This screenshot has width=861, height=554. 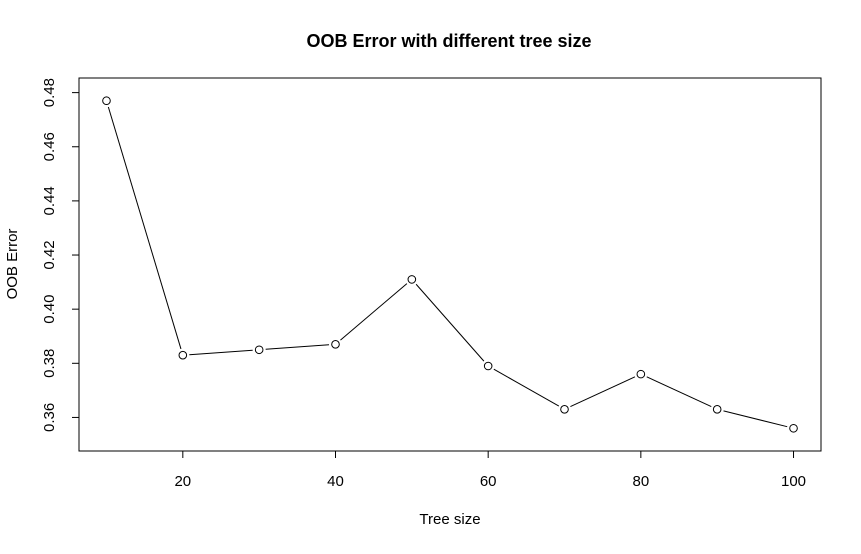 I want to click on x-tick-label: 80, so click(x=640, y=481).